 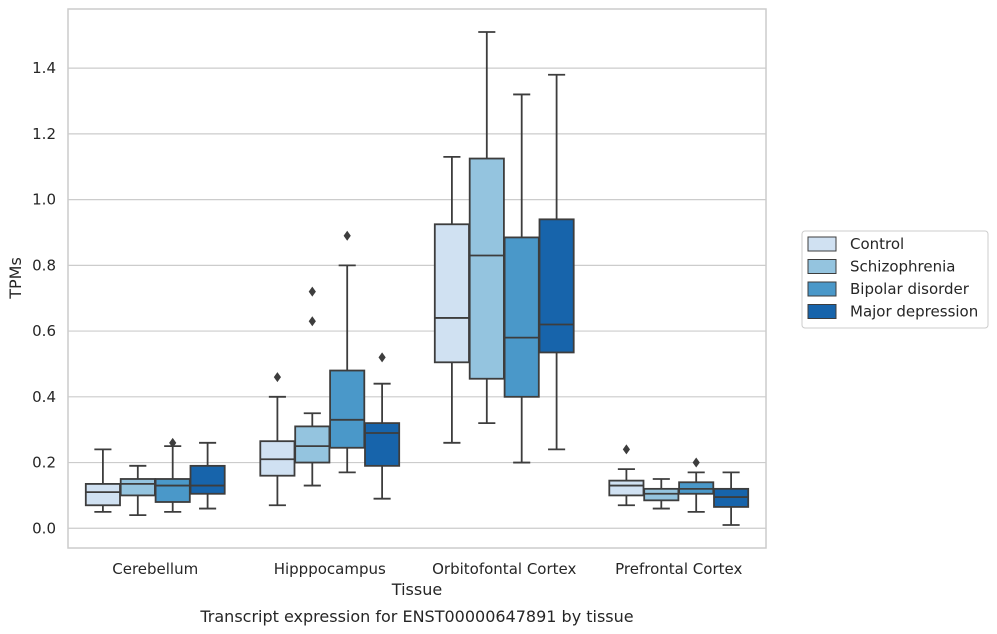 What do you see at coordinates (155, 569) in the screenshot?
I see `x-tick-label: Cerebellum` at bounding box center [155, 569].